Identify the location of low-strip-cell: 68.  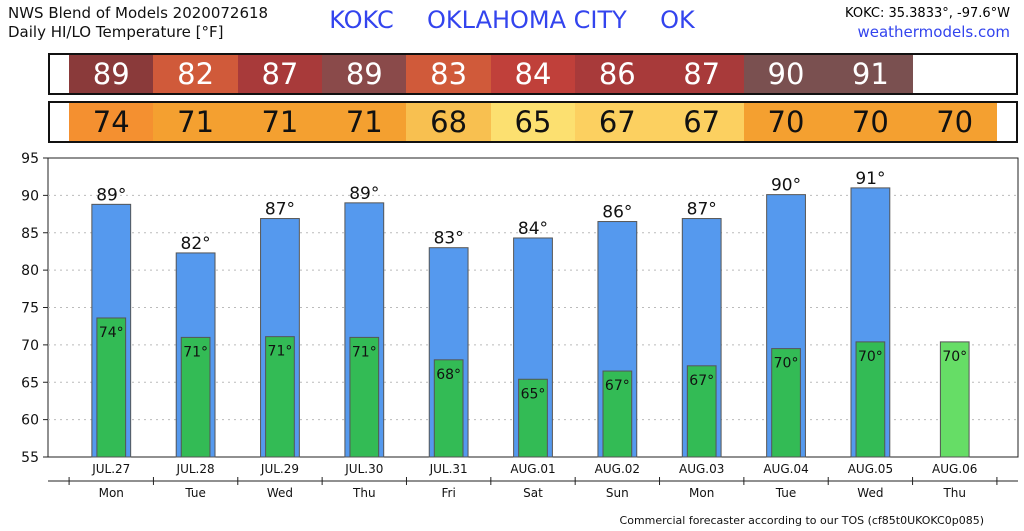
(448, 122).